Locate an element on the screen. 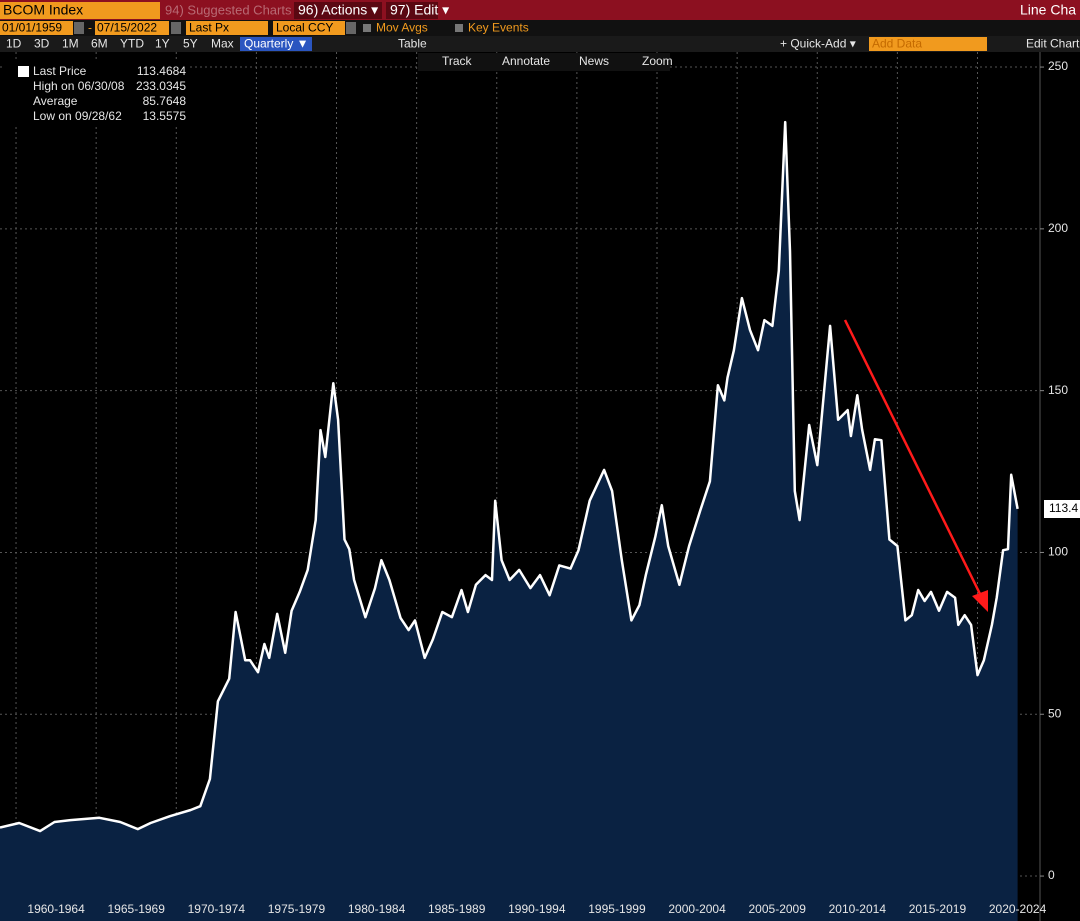 The width and height of the screenshot is (1080, 921). actions: 96) Actions ▾ is located at coordinates (338, 10).